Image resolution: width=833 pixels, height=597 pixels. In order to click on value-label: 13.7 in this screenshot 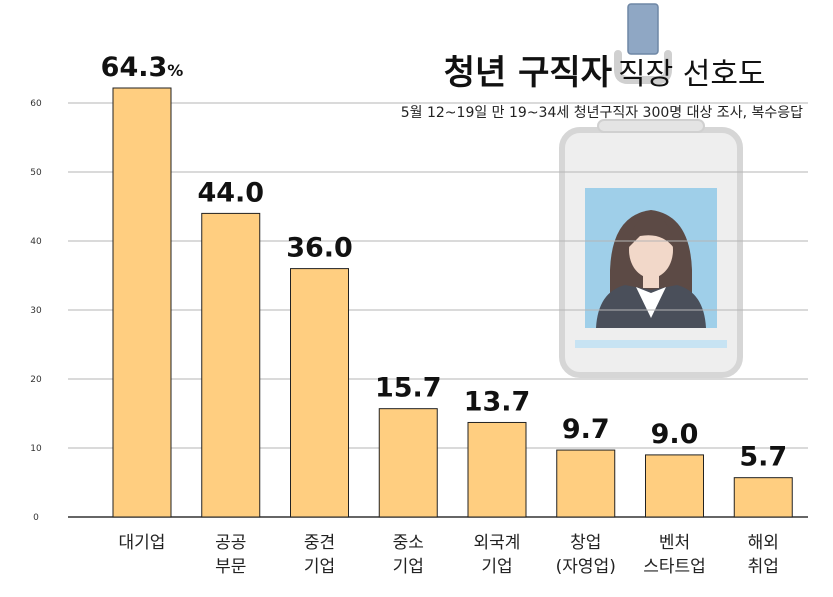, I will do `click(497, 401)`.